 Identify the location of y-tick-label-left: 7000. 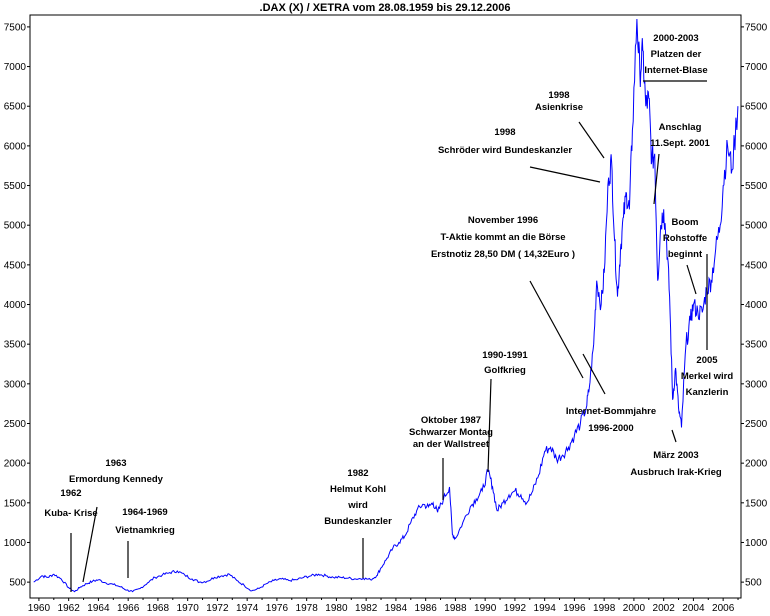
(15, 67).